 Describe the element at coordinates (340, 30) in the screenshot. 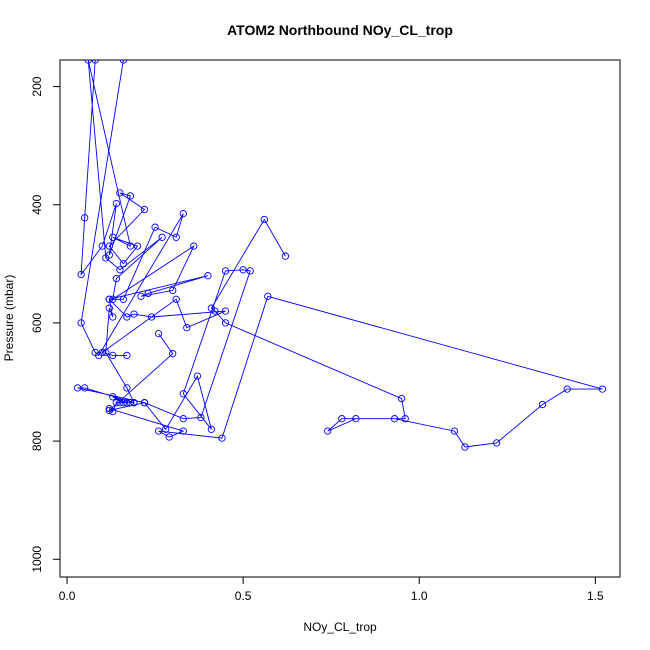

I see `chart-title: ATOM2 Northbound NOy_CL_trop` at that location.